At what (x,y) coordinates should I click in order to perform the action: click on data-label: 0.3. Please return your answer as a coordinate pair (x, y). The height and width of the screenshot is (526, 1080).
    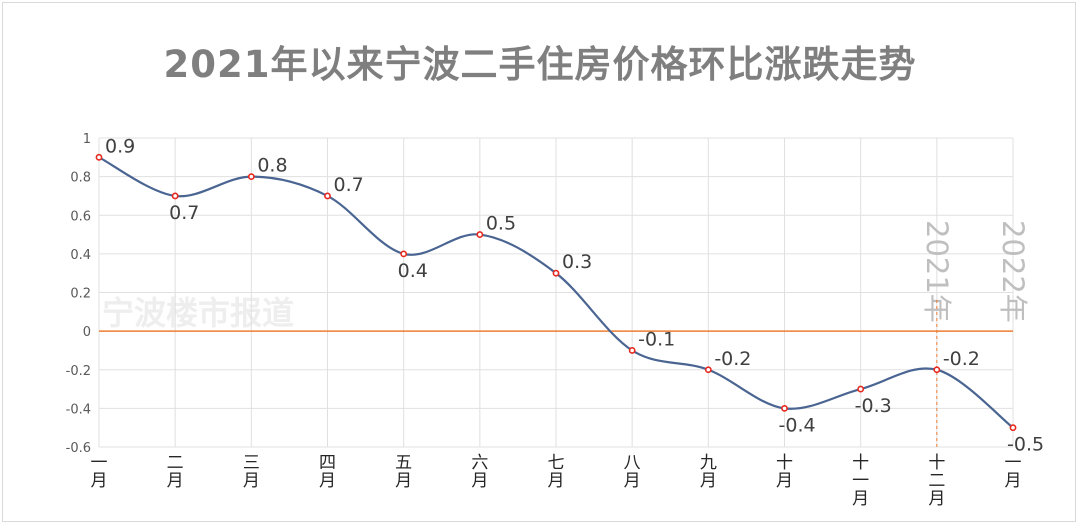
    Looking at the image, I should click on (577, 262).